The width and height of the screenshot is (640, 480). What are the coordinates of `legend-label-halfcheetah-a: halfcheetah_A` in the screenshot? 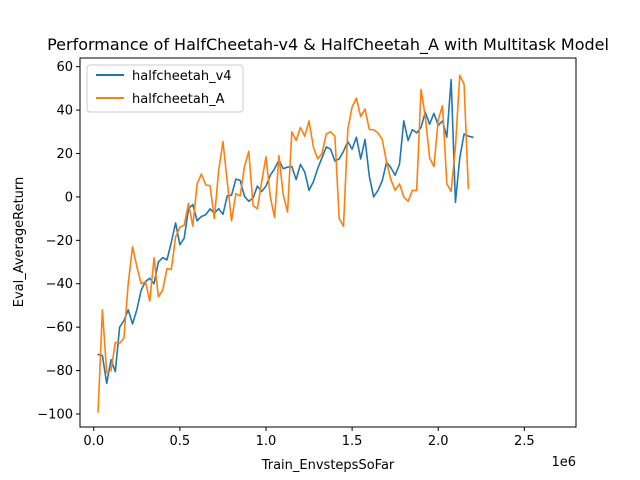 It's located at (178, 99).